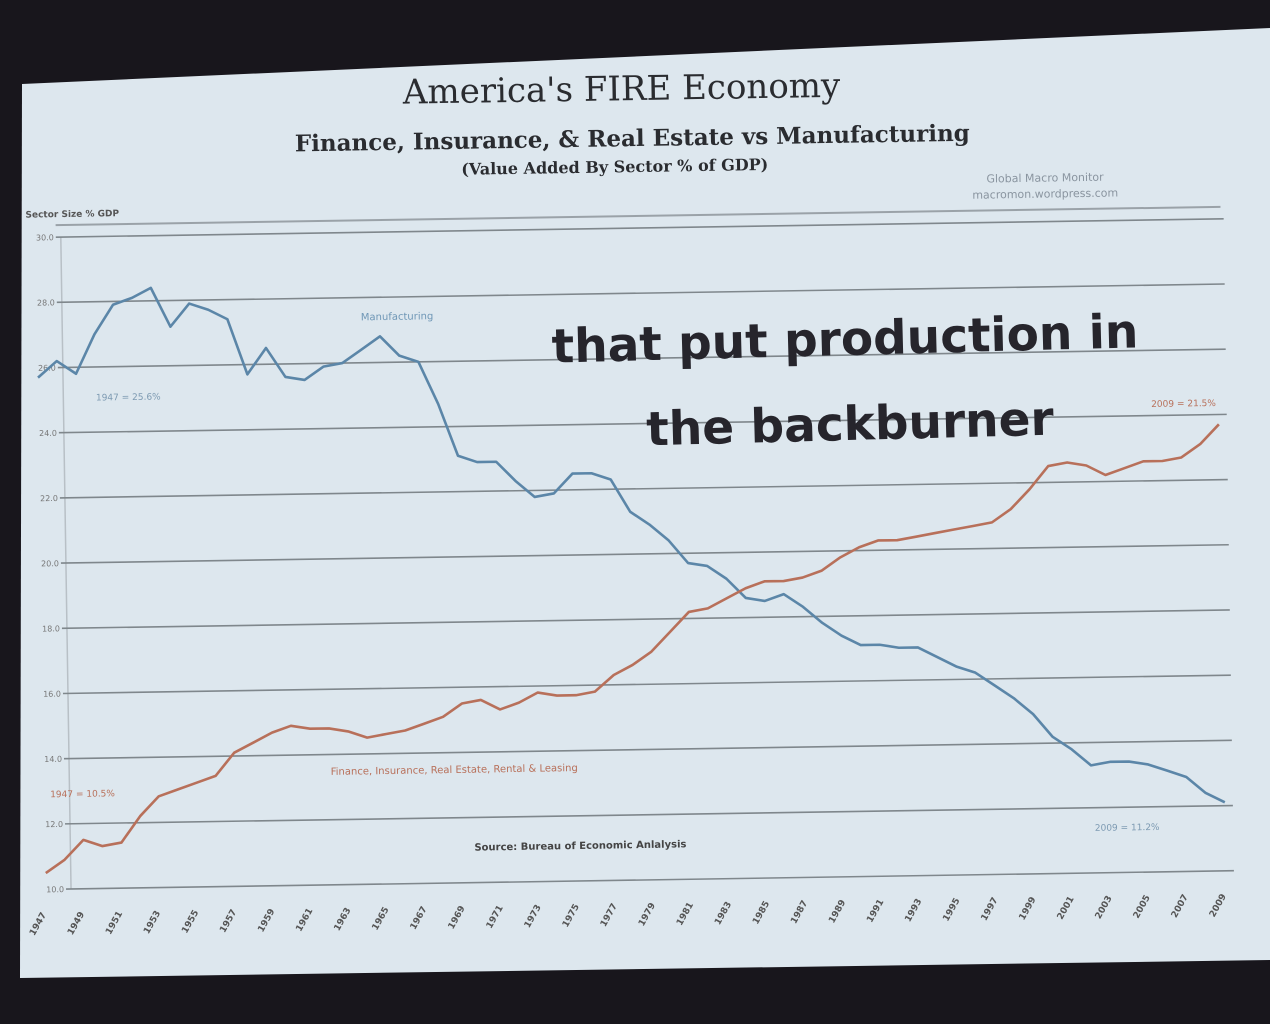 The width and height of the screenshot is (1270, 1024). What do you see at coordinates (1045, 178) in the screenshot?
I see `watermark-line1: Global Macro Monitor` at bounding box center [1045, 178].